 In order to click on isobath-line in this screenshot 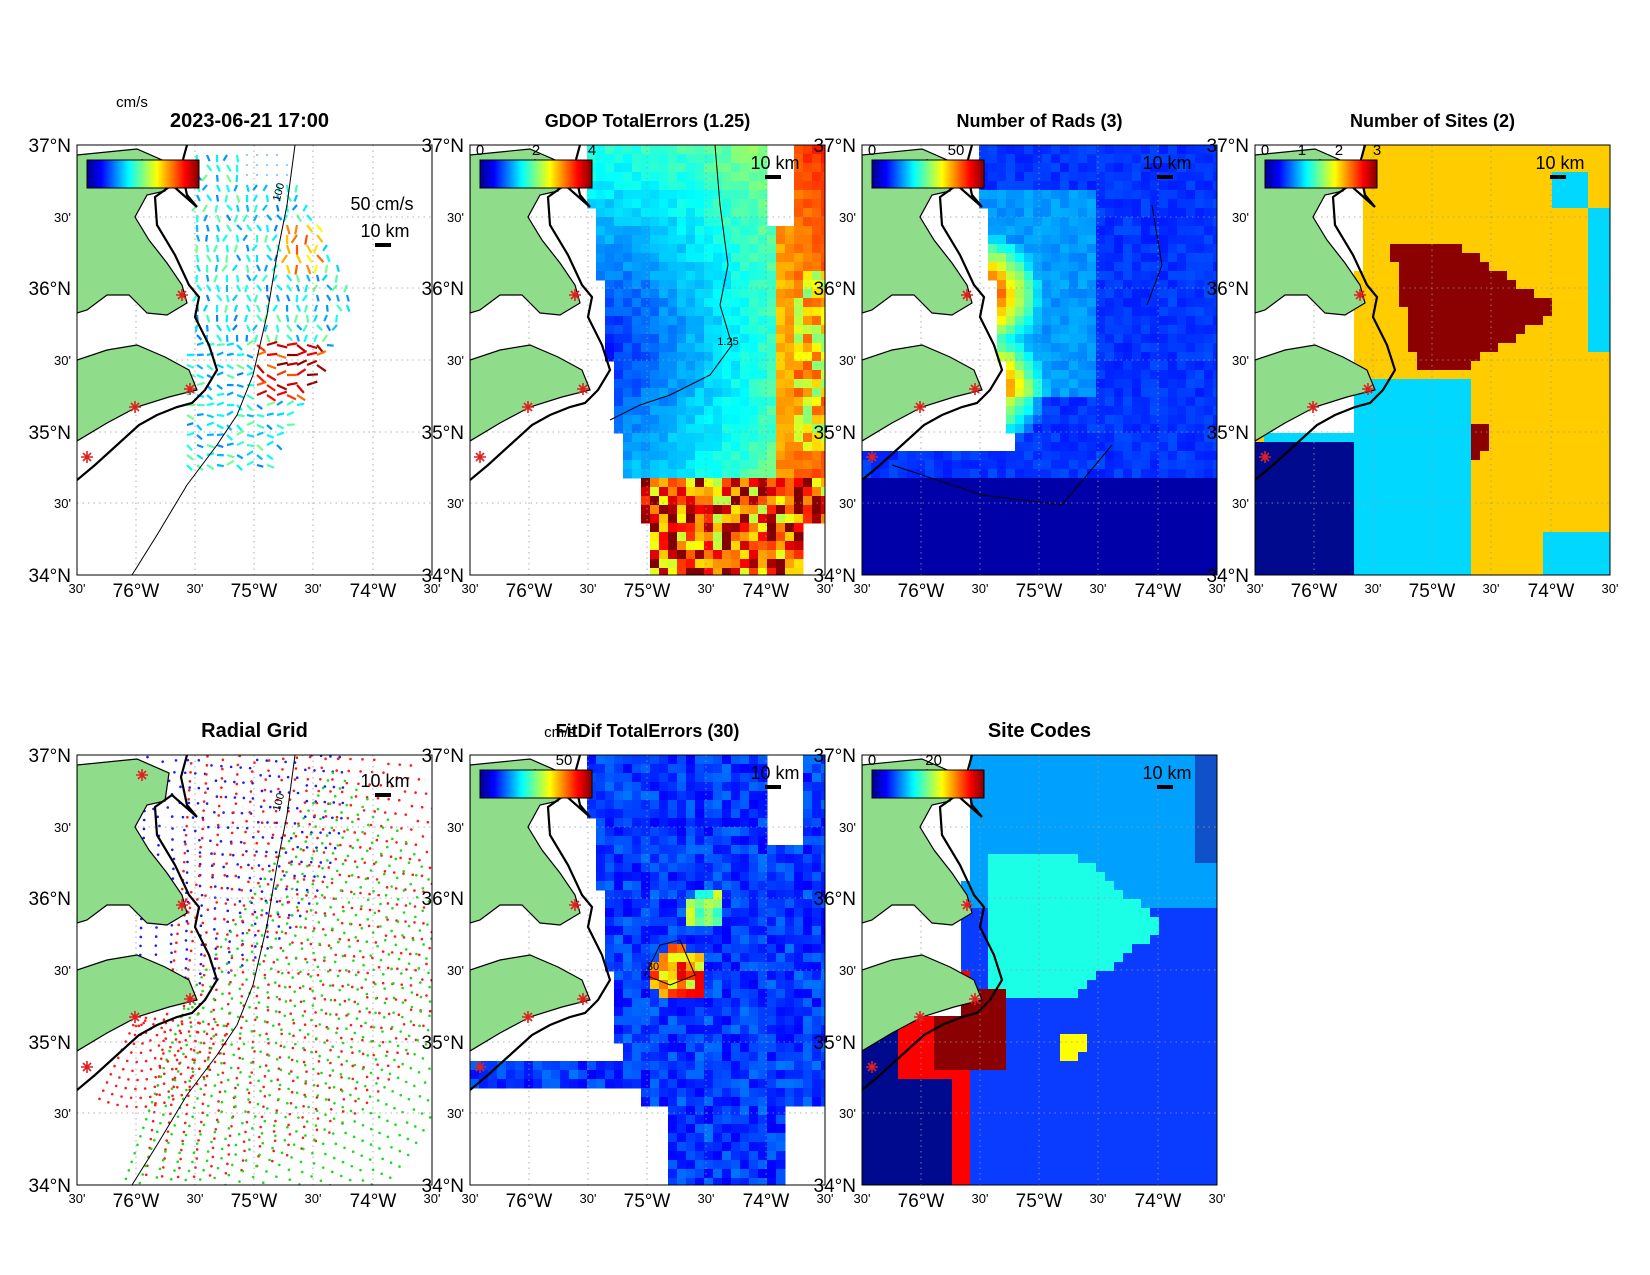, I will do `click(213, 360)`.